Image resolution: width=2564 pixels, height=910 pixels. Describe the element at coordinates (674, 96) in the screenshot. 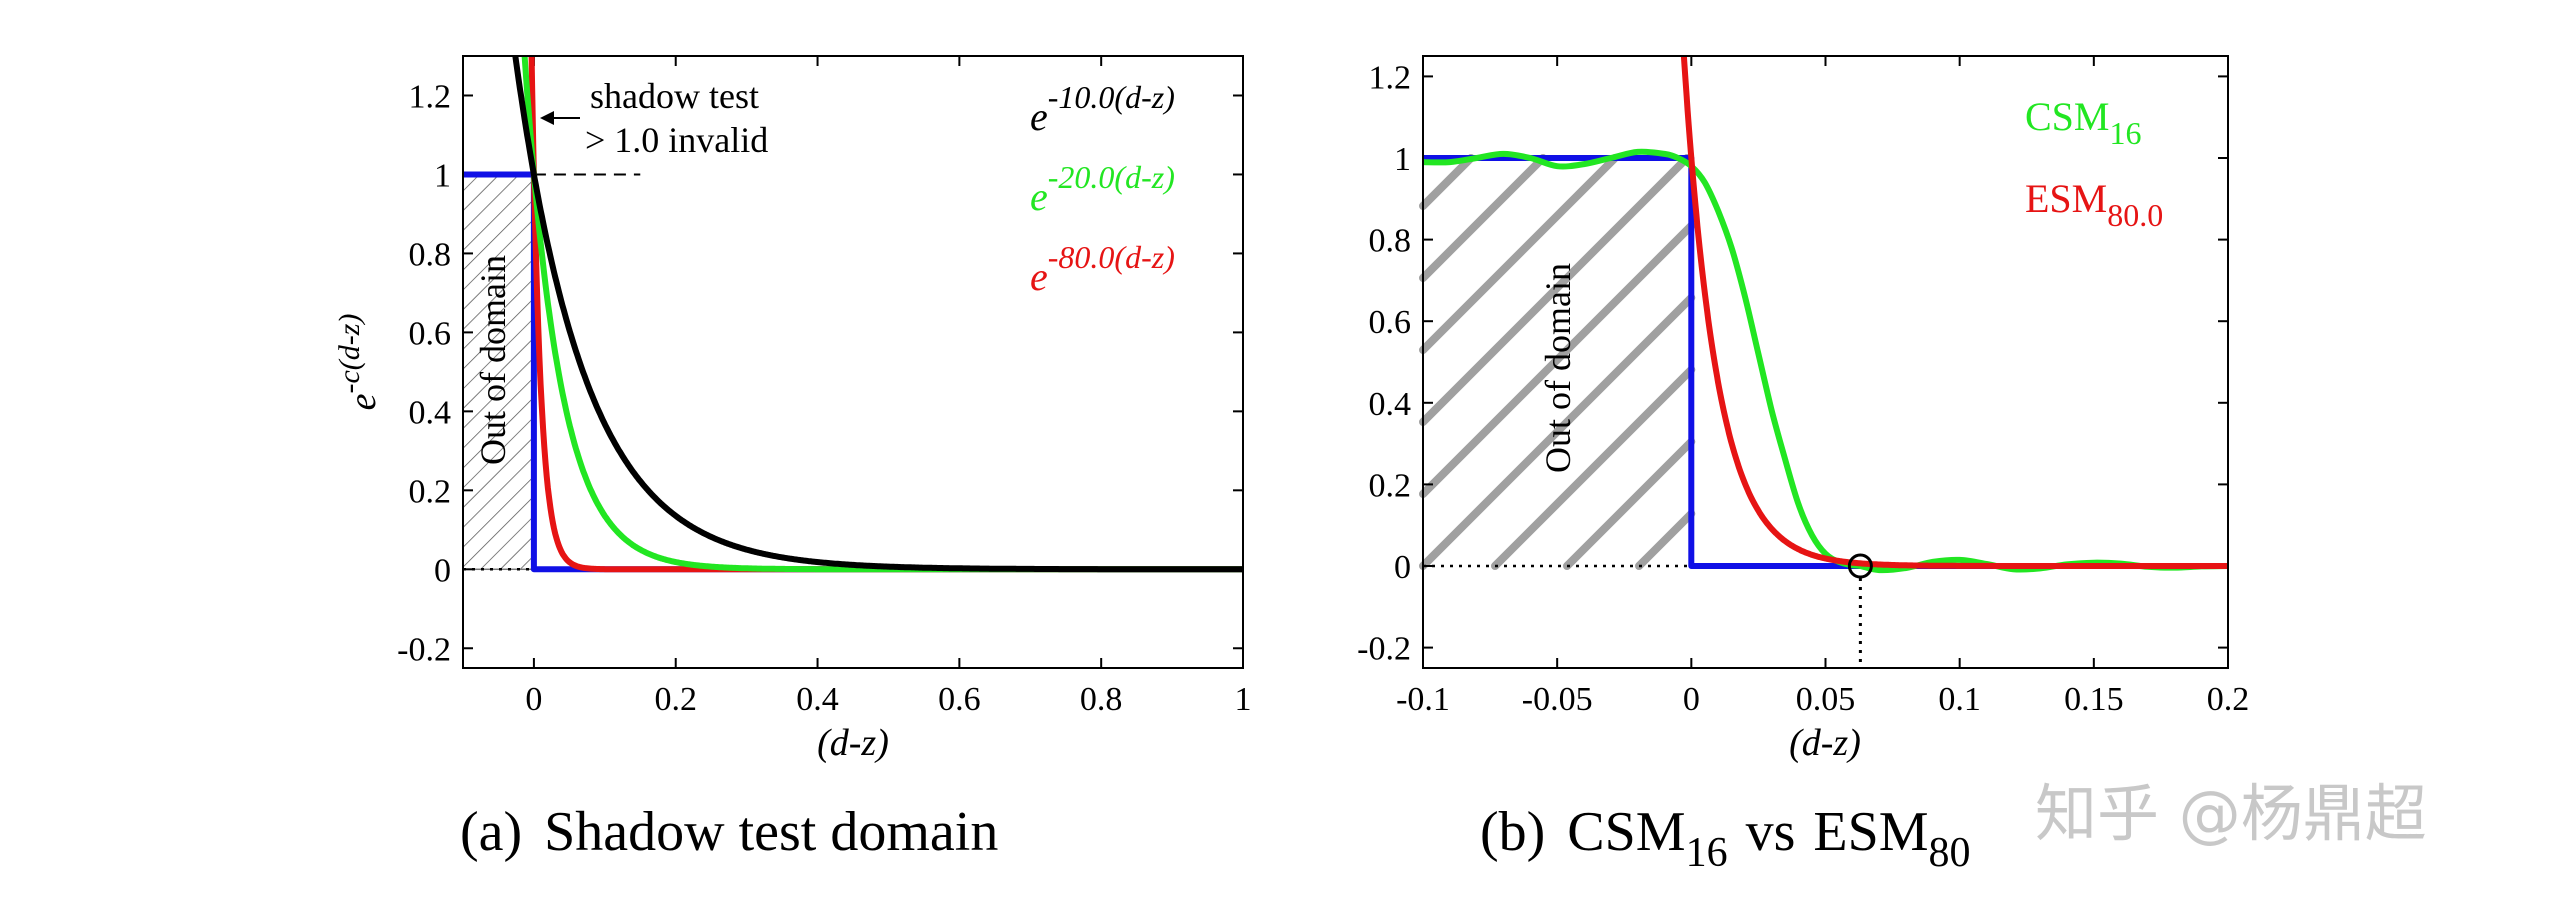

I see `svg-text: shadow test` at that location.